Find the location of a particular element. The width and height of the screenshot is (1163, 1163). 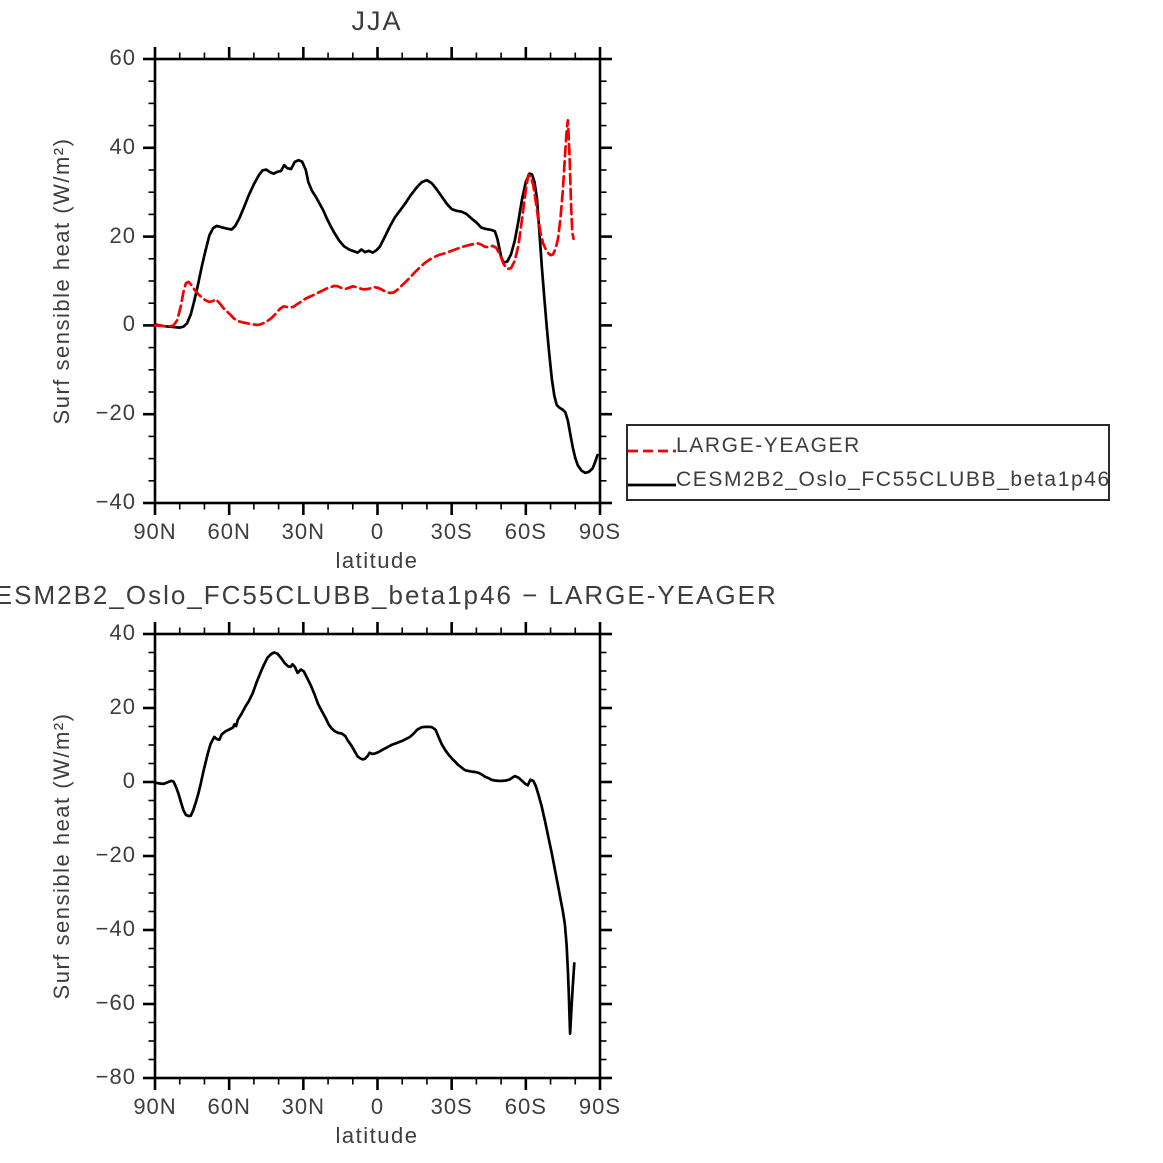

top-x-tick-label: 90N is located at coordinates (155, 531).